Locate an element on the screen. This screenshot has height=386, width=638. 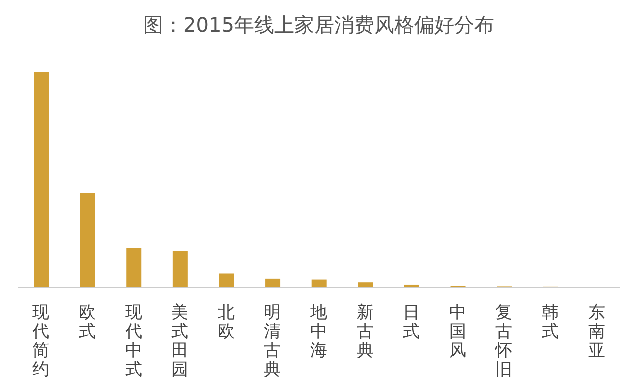
x-tick-label: 东南亚 is located at coordinates (597, 332).